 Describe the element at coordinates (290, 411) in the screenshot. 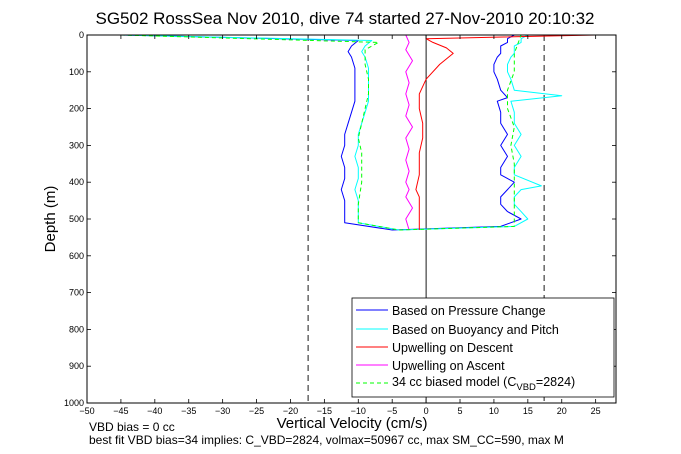

I see `x-tick-label: −20` at that location.